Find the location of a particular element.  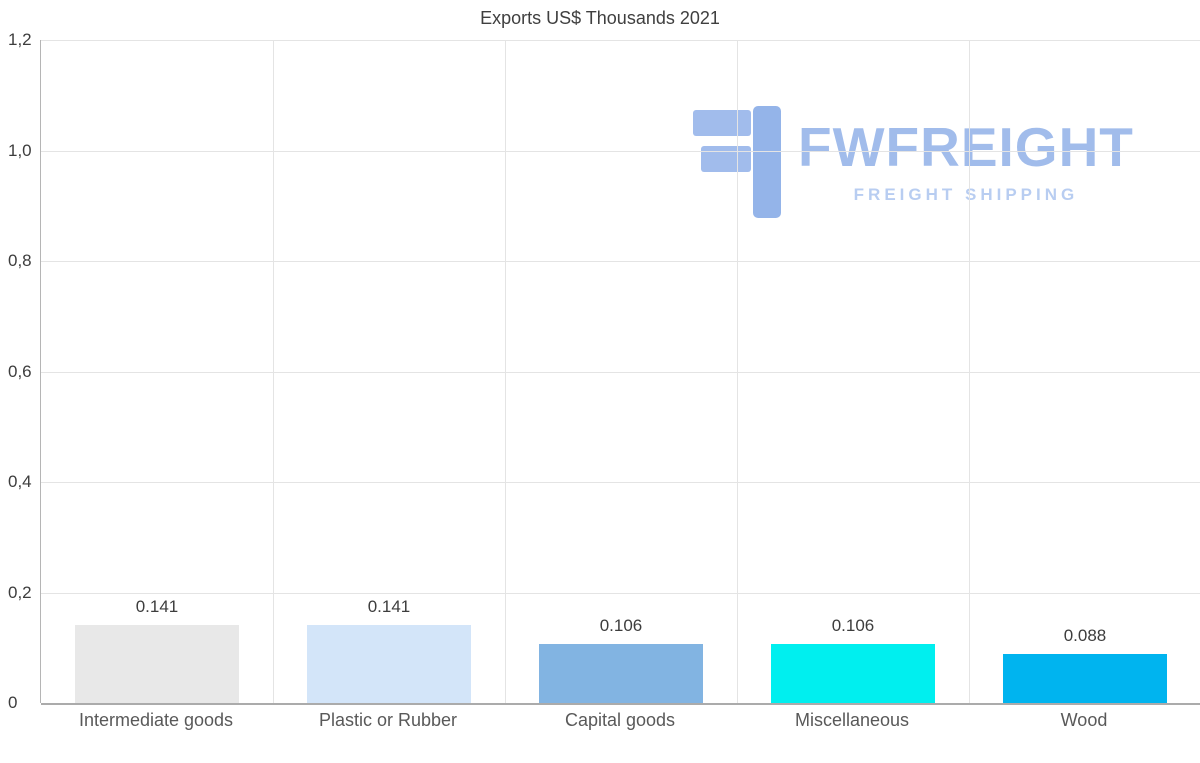

fwfreight-logo-icon is located at coordinates (737, 162).